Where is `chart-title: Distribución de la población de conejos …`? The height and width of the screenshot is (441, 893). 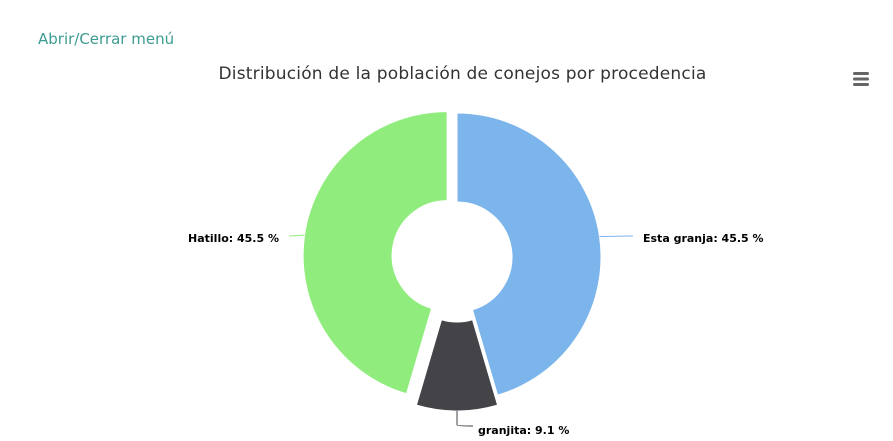
chart-title: Distribución de la población de conejos … is located at coordinates (462, 74).